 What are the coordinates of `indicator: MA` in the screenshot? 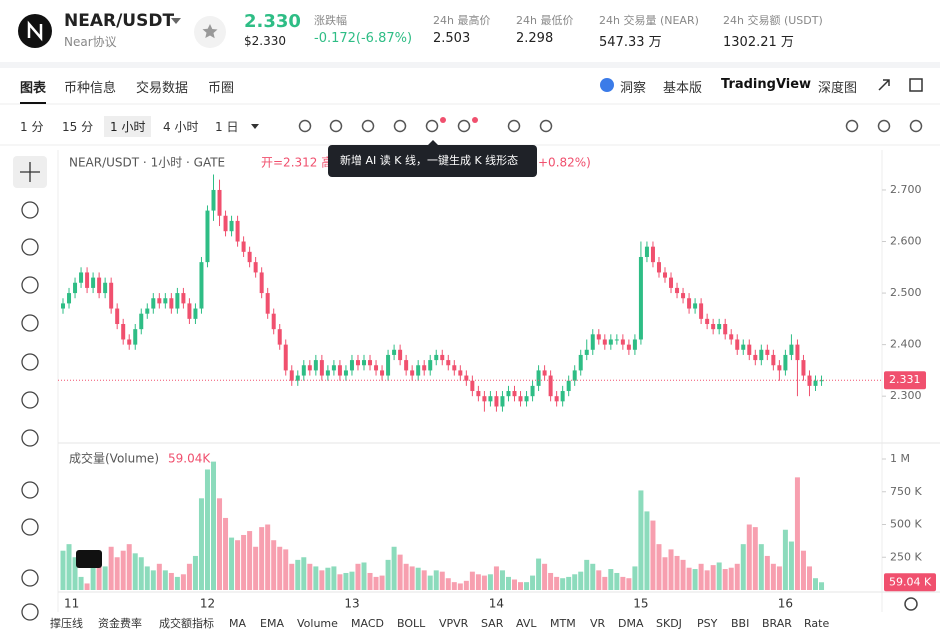 It's located at (237, 623).